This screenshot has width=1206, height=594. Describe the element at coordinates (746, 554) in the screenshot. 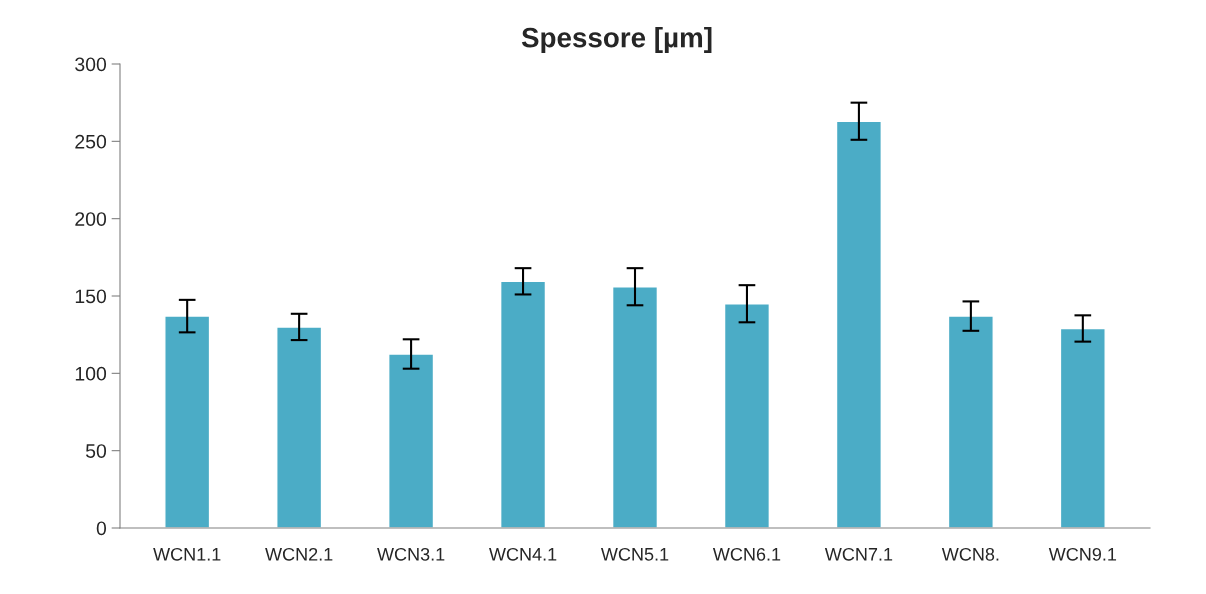

I see `x-tick-label: WCN6.1` at that location.